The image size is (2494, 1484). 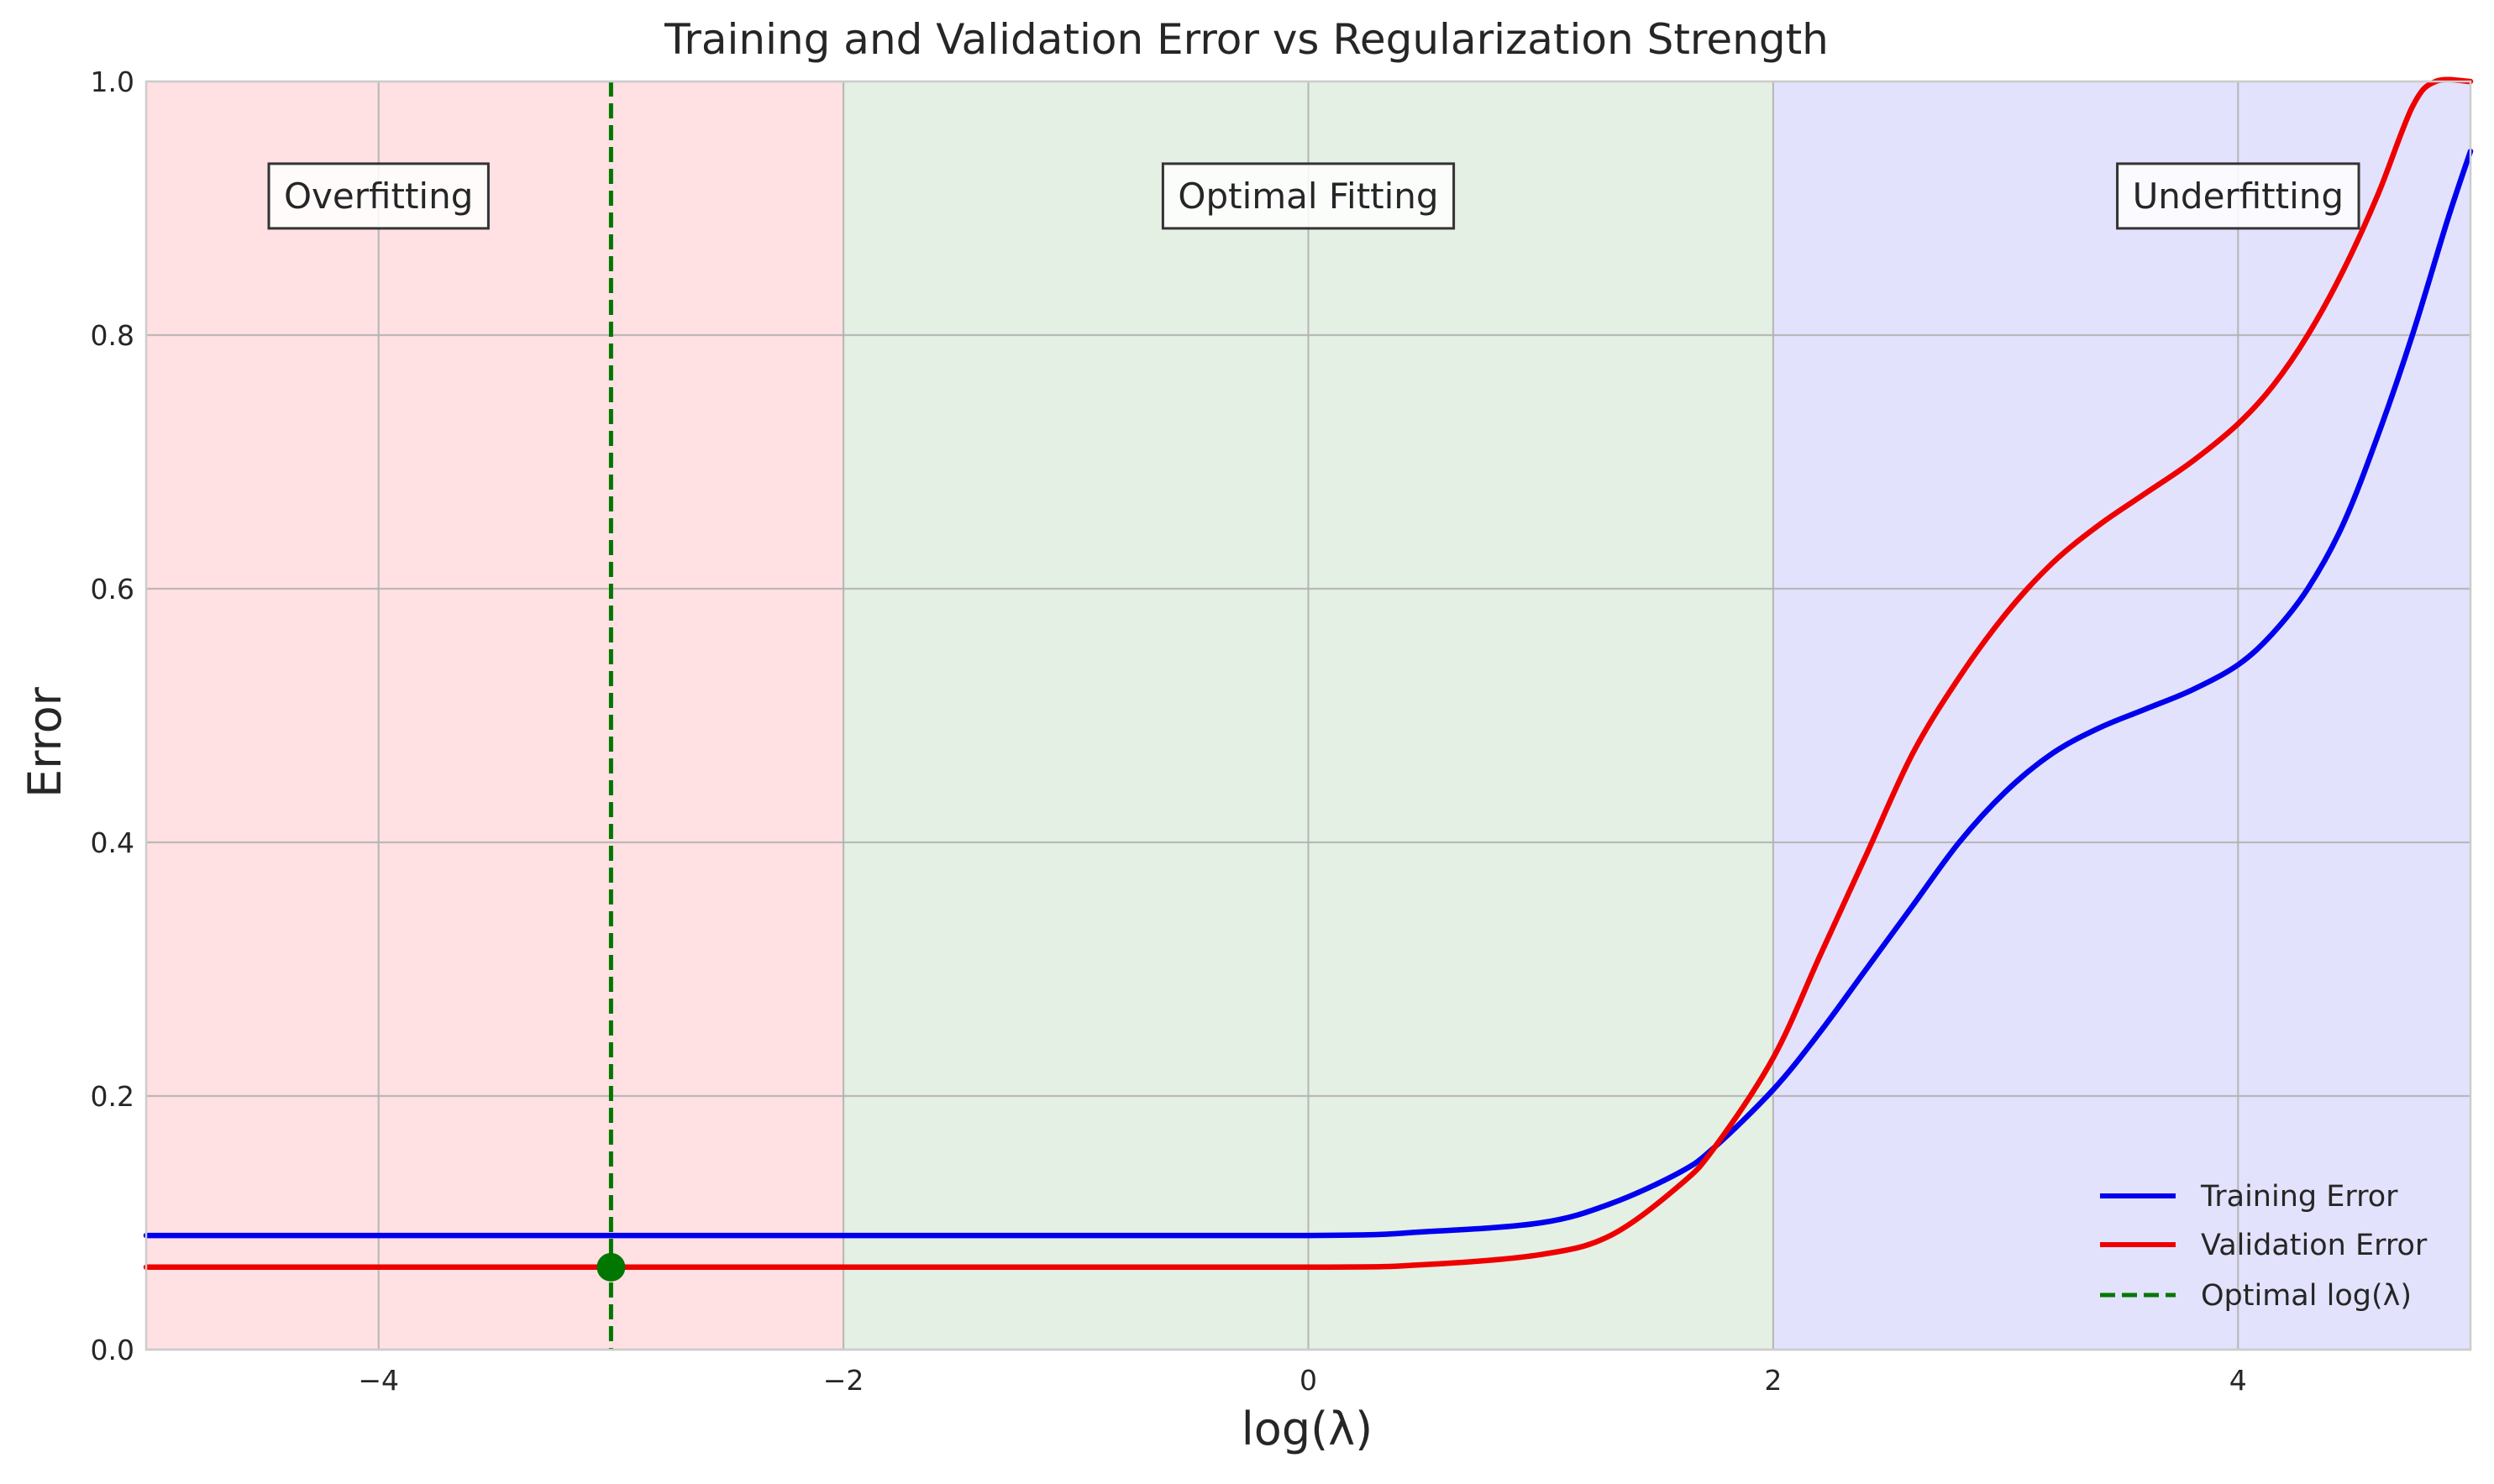 I want to click on y-tick-label: 0.0, so click(x=112, y=1350).